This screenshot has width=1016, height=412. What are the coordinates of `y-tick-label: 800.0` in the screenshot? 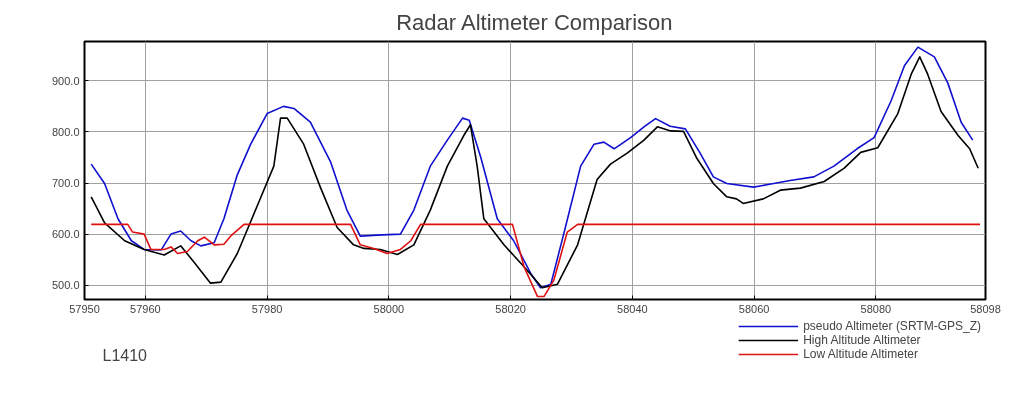 It's located at (65, 131).